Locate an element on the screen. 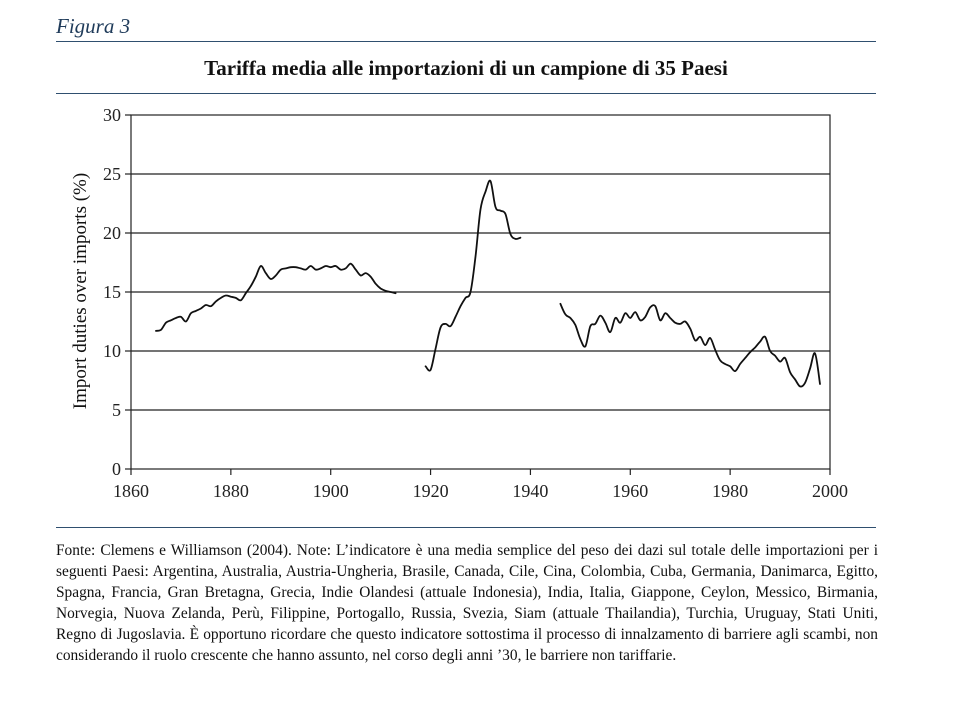 The image size is (964, 703). y-axis-label: Import duties over imports (%) is located at coordinates (80, 291).